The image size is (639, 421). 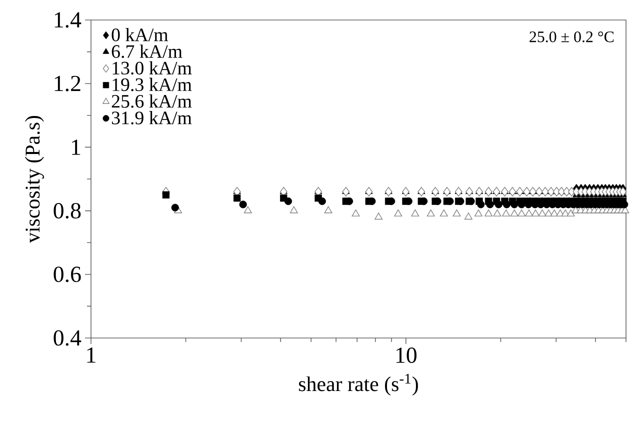 What do you see at coordinates (152, 68) in the screenshot?
I see `legend-label: 13.0 kA/m` at bounding box center [152, 68].